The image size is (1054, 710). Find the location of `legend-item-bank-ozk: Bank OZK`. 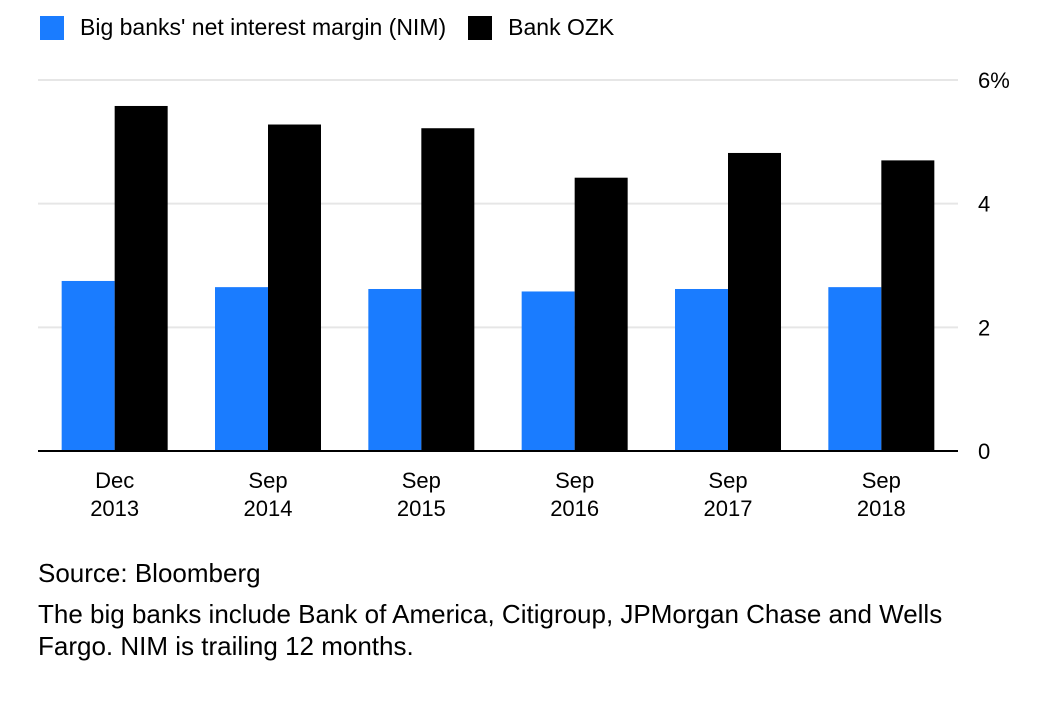

legend-item-bank-ozk: Bank OZK is located at coordinates (541, 27).